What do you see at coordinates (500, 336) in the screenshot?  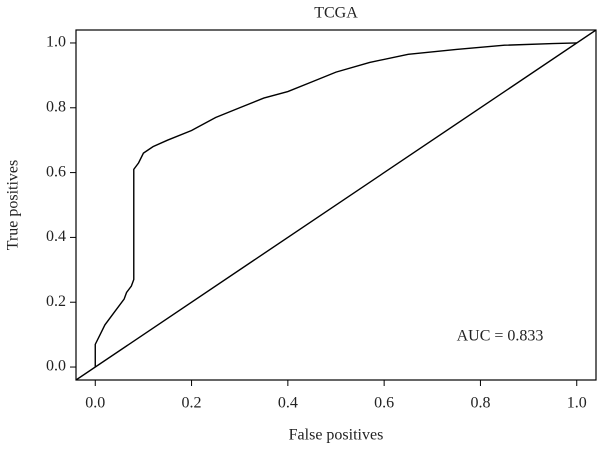 I see `annotation: AUC = 0.833` at bounding box center [500, 336].